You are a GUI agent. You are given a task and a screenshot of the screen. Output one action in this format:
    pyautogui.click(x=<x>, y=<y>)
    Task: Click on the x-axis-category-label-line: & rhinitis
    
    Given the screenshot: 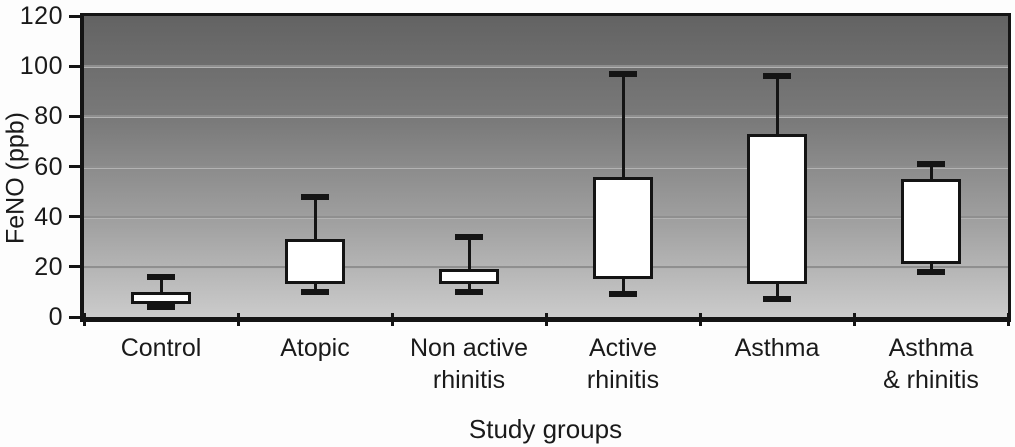 What is the action you would take?
    pyautogui.click(x=931, y=380)
    